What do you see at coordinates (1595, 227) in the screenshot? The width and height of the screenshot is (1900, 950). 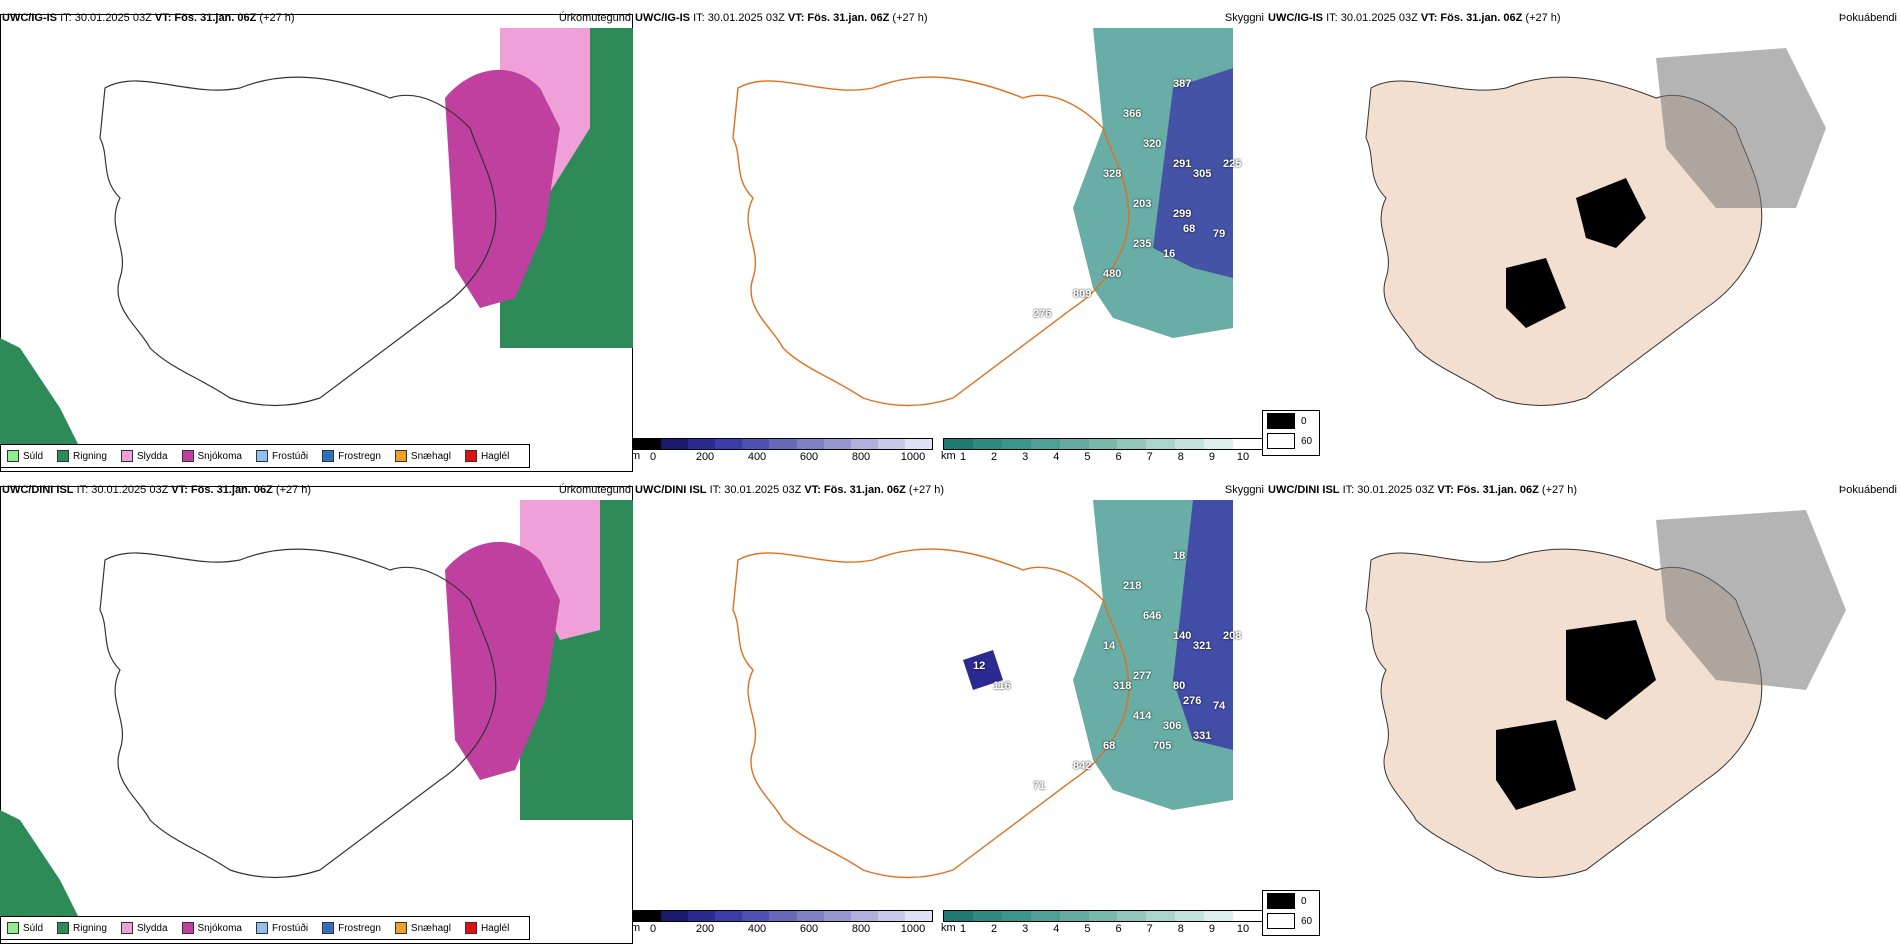 I see `fog-map` at bounding box center [1595, 227].